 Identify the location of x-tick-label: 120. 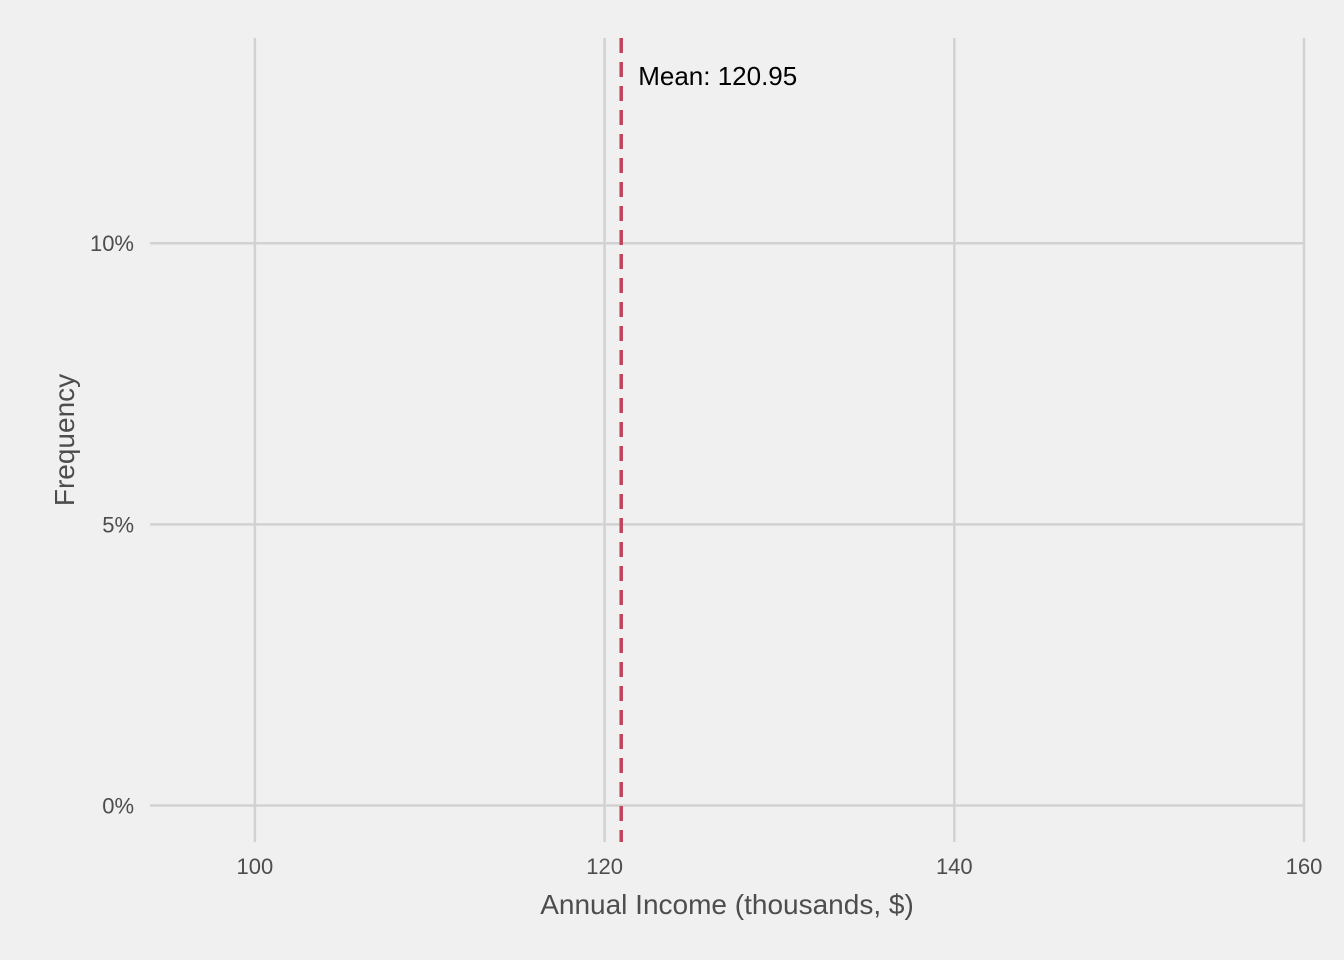
(604, 866).